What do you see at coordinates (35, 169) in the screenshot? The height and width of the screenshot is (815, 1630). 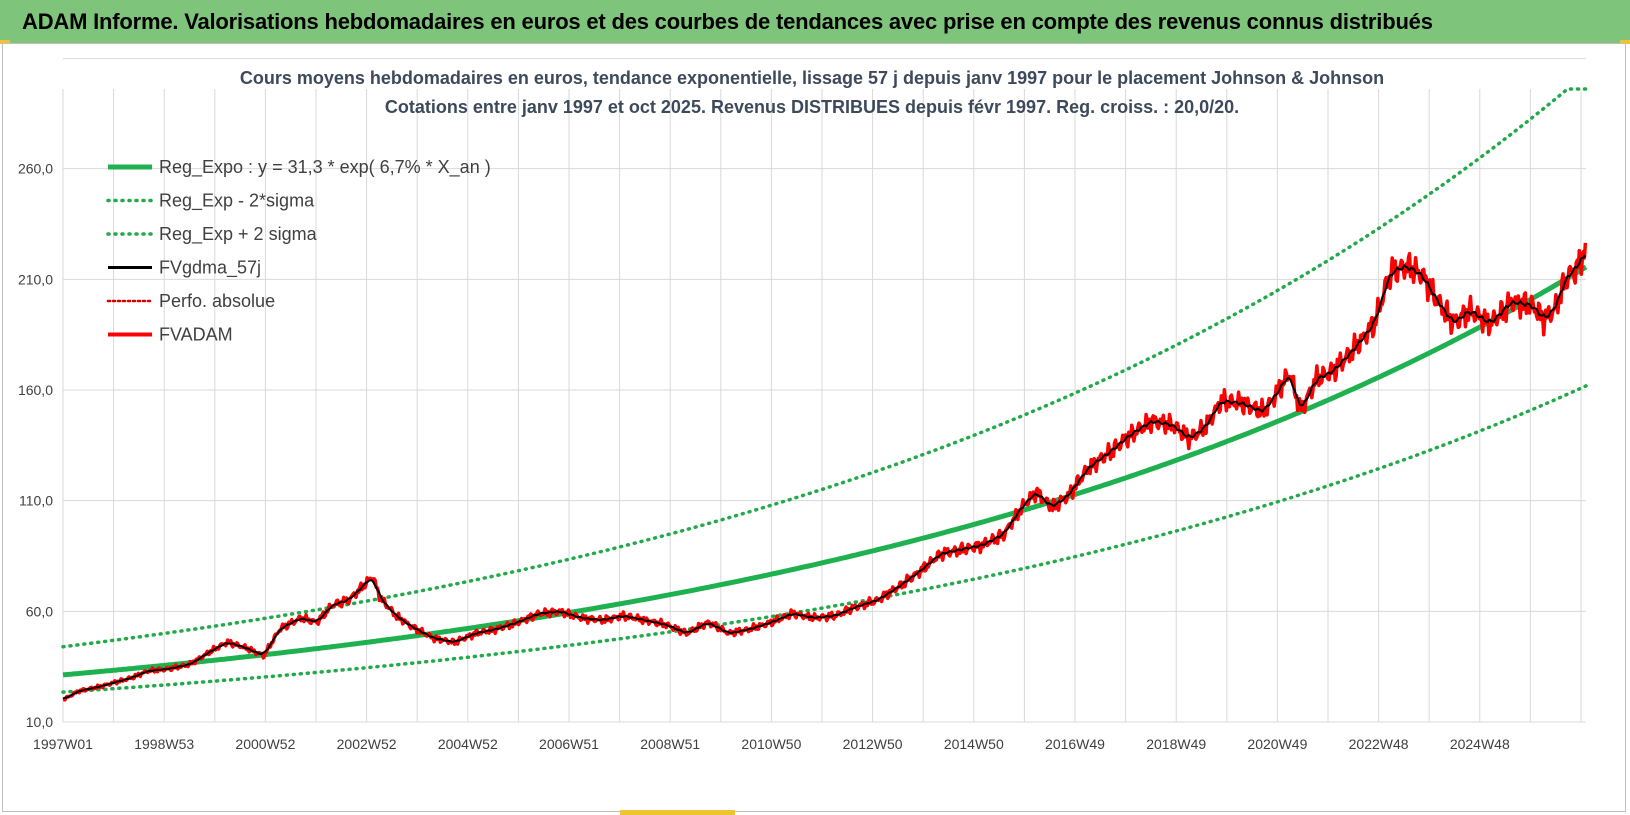 I see `y-tick-label: 260,0` at bounding box center [35, 169].